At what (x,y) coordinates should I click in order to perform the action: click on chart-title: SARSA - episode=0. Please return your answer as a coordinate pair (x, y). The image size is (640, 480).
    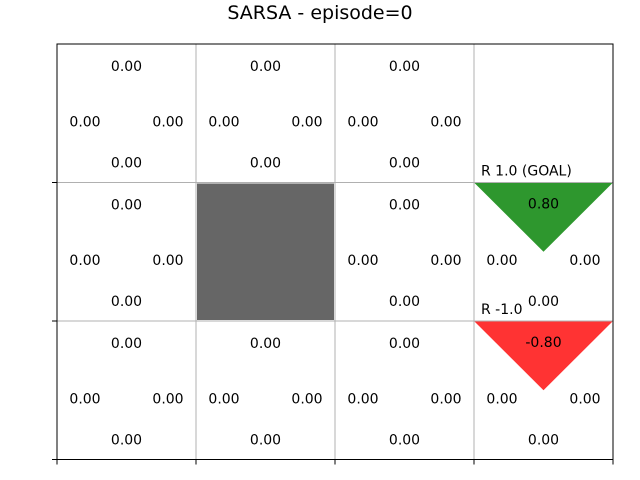
    Looking at the image, I should click on (320, 13).